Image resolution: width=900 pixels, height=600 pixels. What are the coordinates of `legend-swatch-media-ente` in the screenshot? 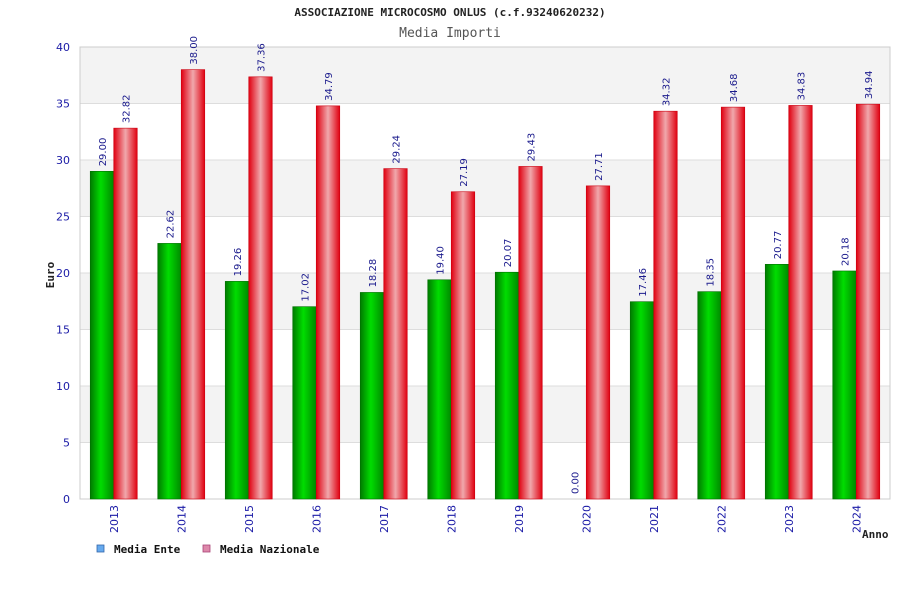 It's located at (100, 548).